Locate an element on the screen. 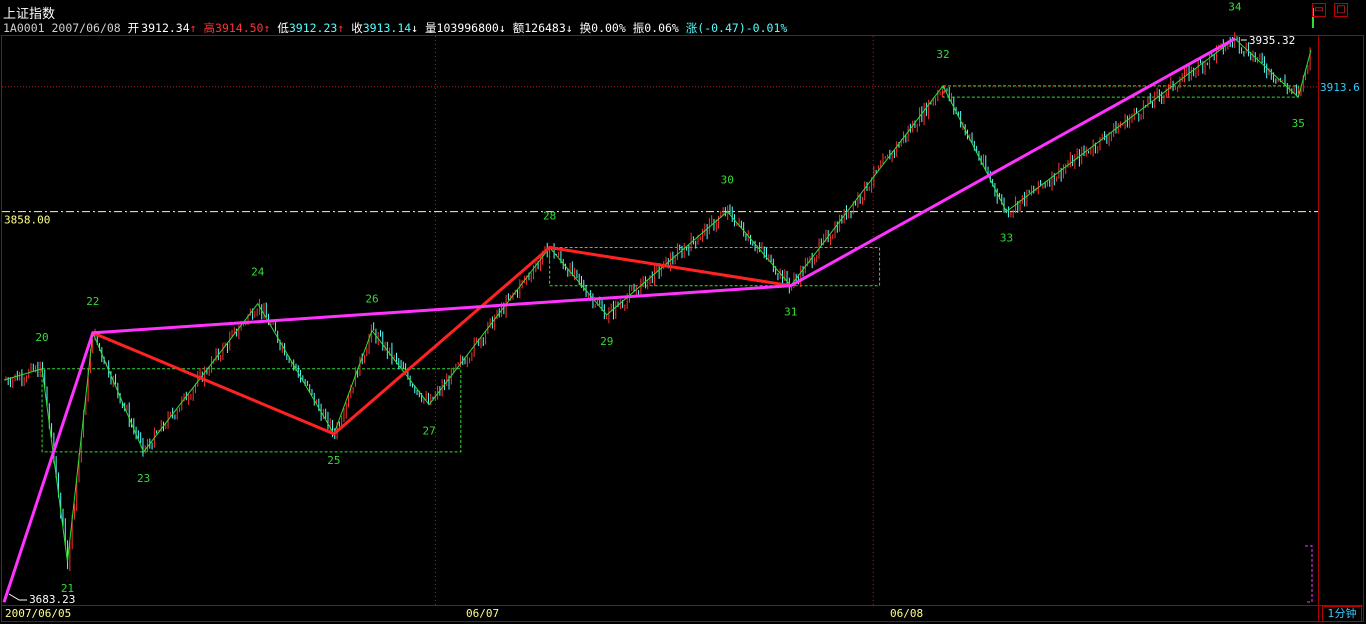  close-arrow-icon: ↓ is located at coordinates (415, 28).